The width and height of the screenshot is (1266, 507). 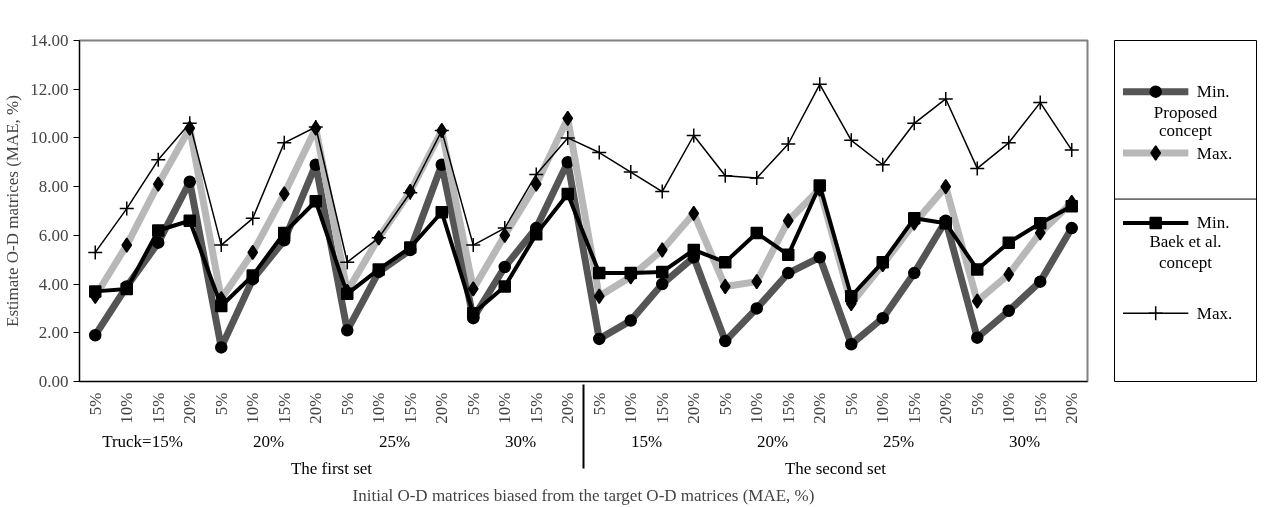 What do you see at coordinates (53, 381) in the screenshot?
I see `y-tick-label: 0.00` at bounding box center [53, 381].